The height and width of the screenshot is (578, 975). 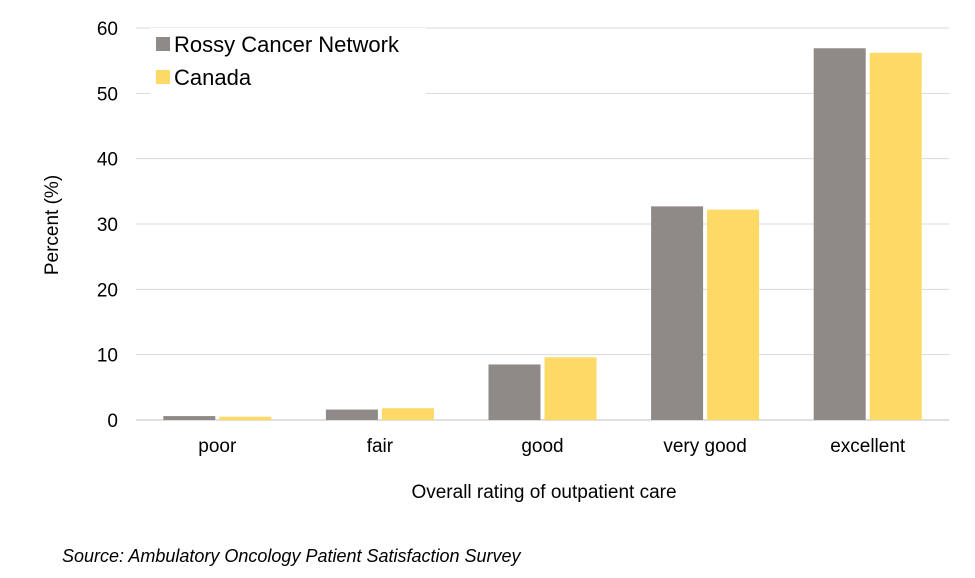 What do you see at coordinates (112, 421) in the screenshot?
I see `y-tick-label: 0` at bounding box center [112, 421].